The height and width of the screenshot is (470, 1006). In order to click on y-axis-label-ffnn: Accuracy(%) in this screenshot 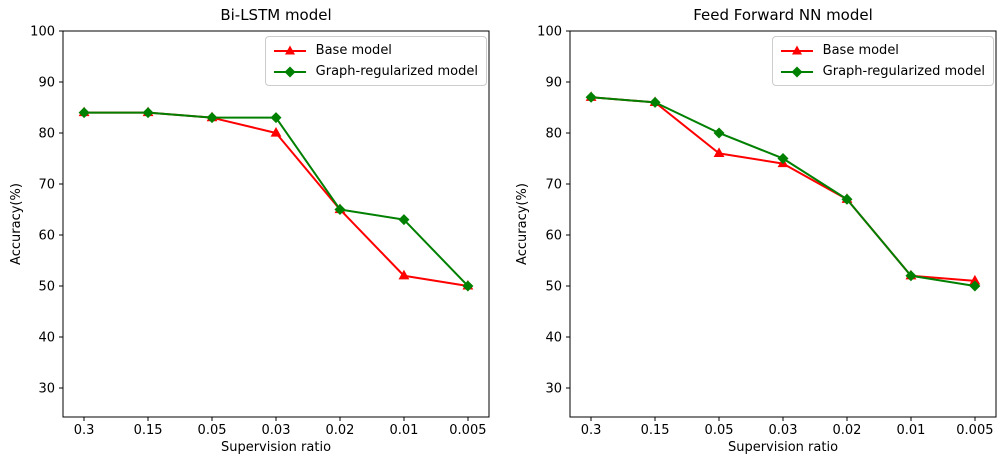, I will do `click(522, 224)`.